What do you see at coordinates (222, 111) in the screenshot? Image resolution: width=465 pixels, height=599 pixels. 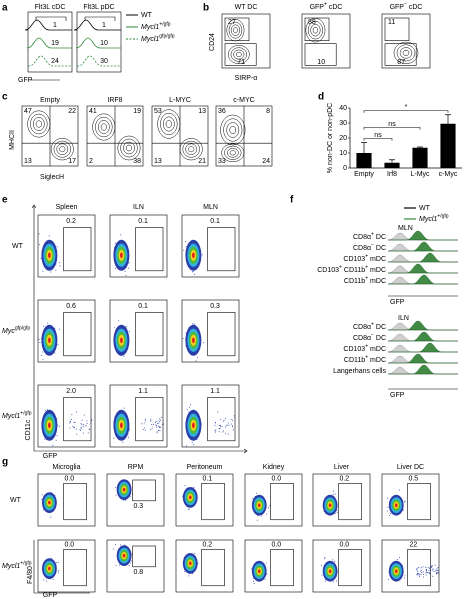 I see `quadrant-value: 36` at bounding box center [222, 111].